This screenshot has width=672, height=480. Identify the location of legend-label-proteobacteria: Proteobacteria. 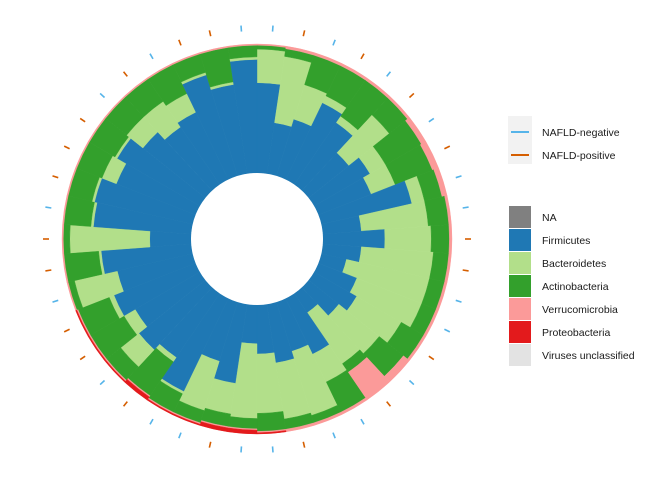
(576, 333).